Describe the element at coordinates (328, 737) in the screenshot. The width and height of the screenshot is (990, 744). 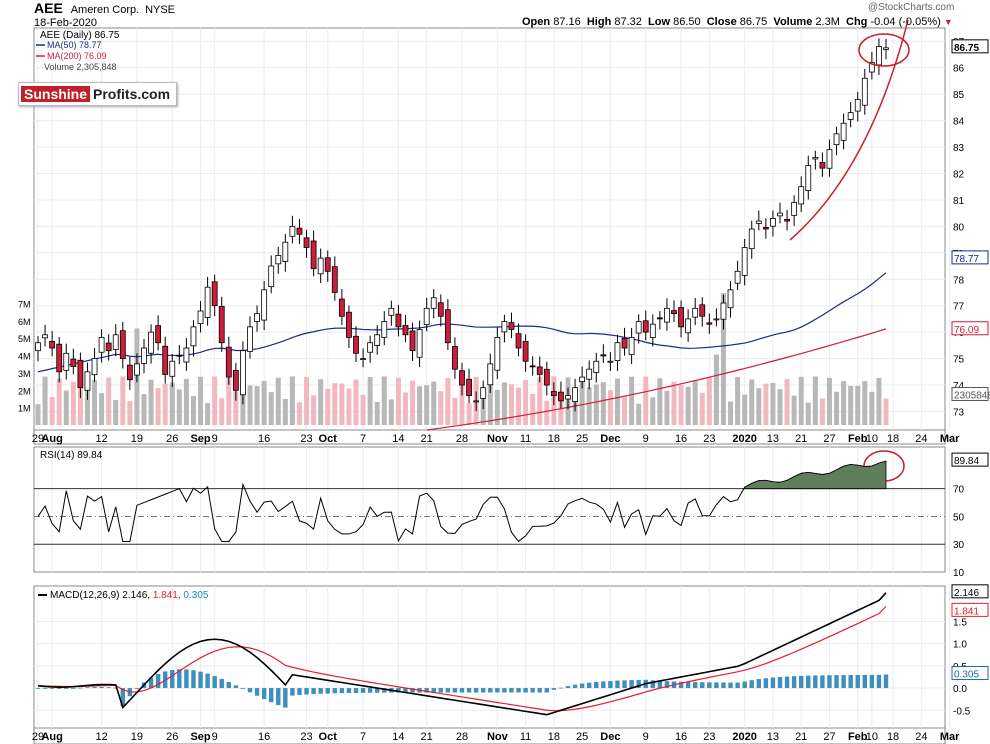
I see `date-label-bottom: Oct` at that location.